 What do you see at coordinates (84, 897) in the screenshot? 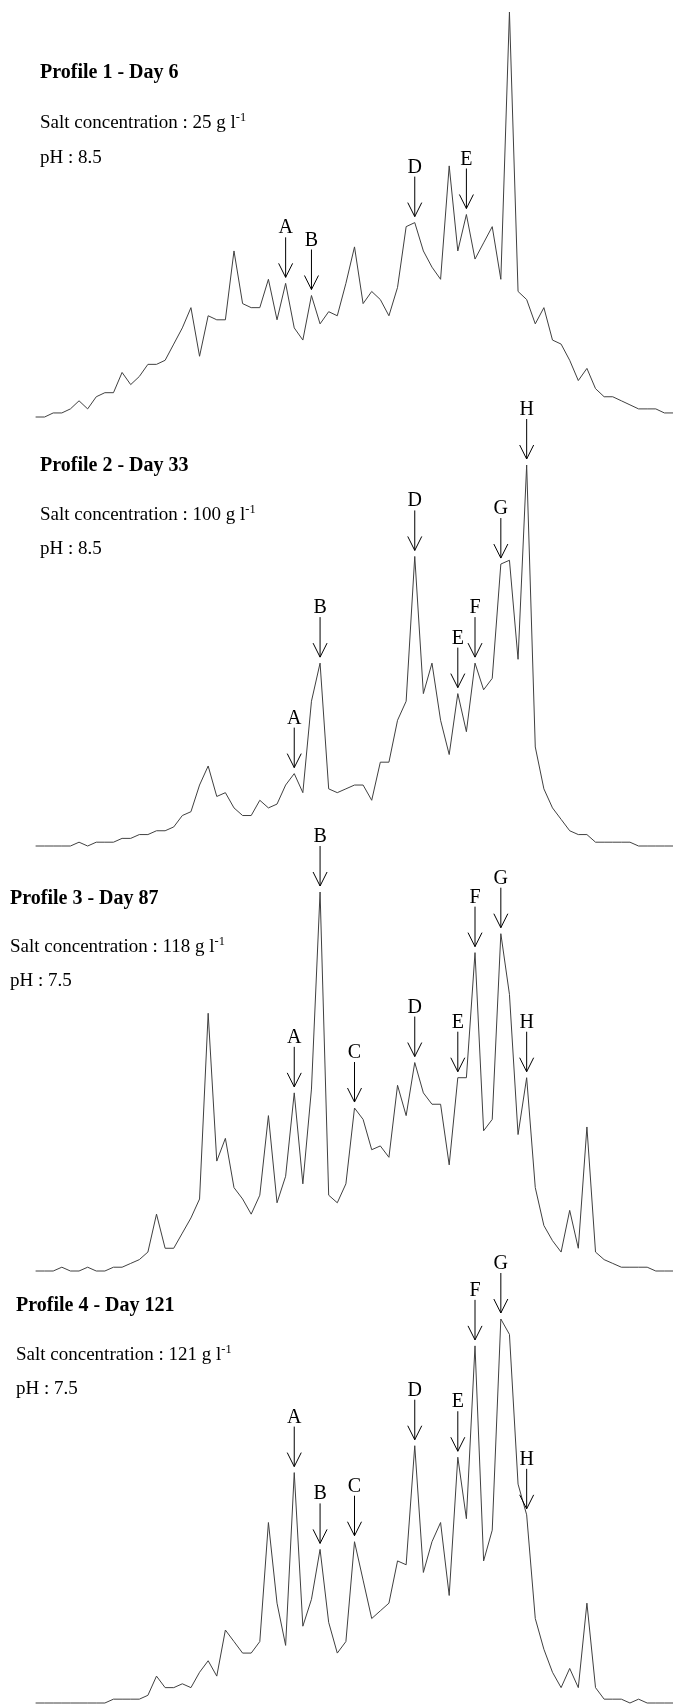
I see `chart-title: Profile 3 - Day 87` at bounding box center [84, 897].